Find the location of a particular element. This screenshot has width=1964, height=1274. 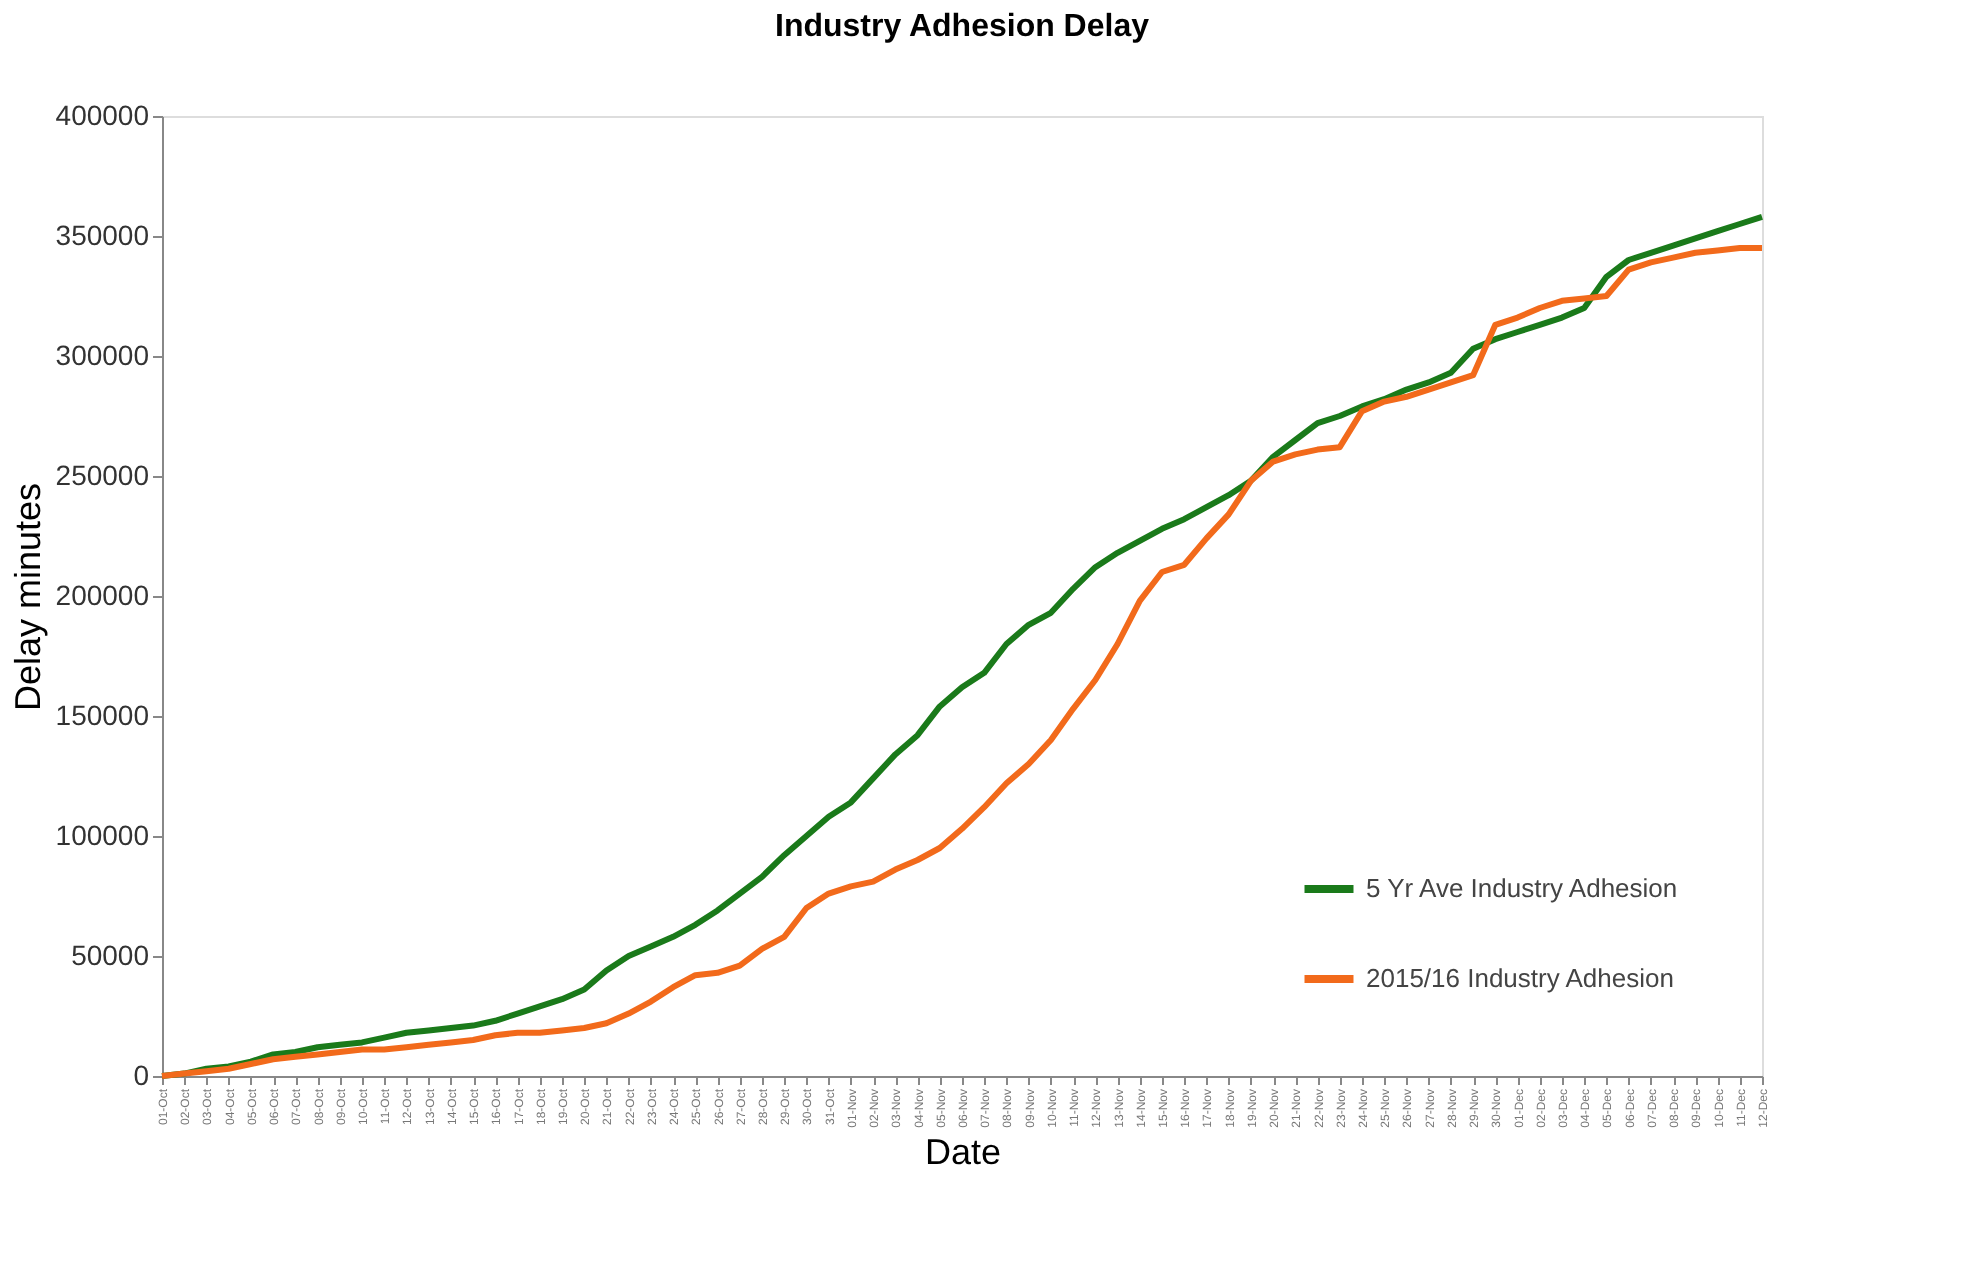

y-tick-label: 150000 is located at coordinates (102, 715).